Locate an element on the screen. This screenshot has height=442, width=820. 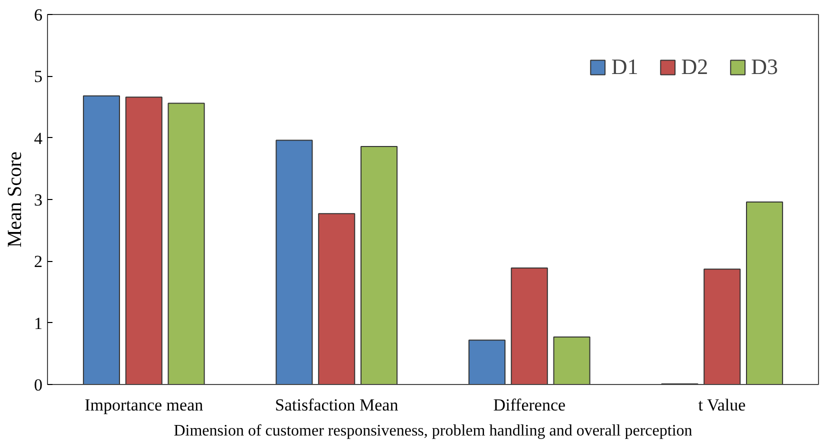
x-tick-label: Satisfaction Mean is located at coordinates (337, 405).